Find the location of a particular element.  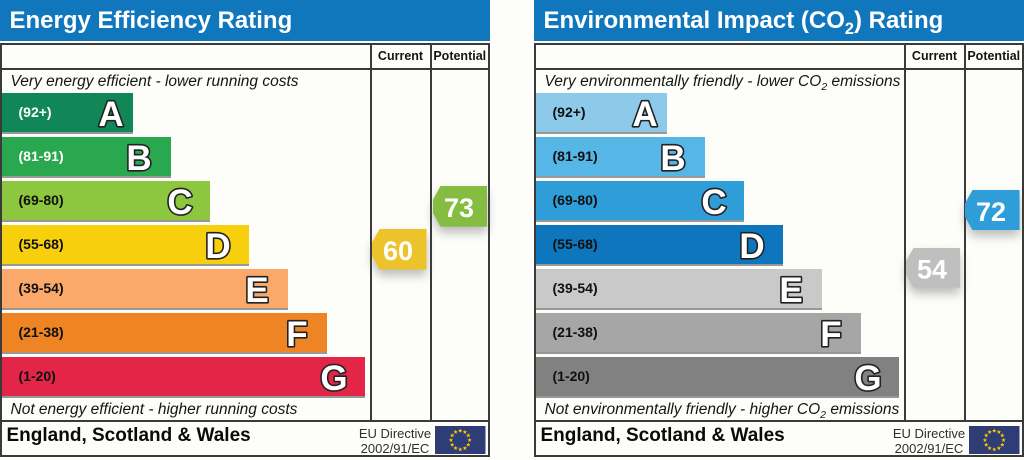

svg-text: 60 is located at coordinates (398, 251).